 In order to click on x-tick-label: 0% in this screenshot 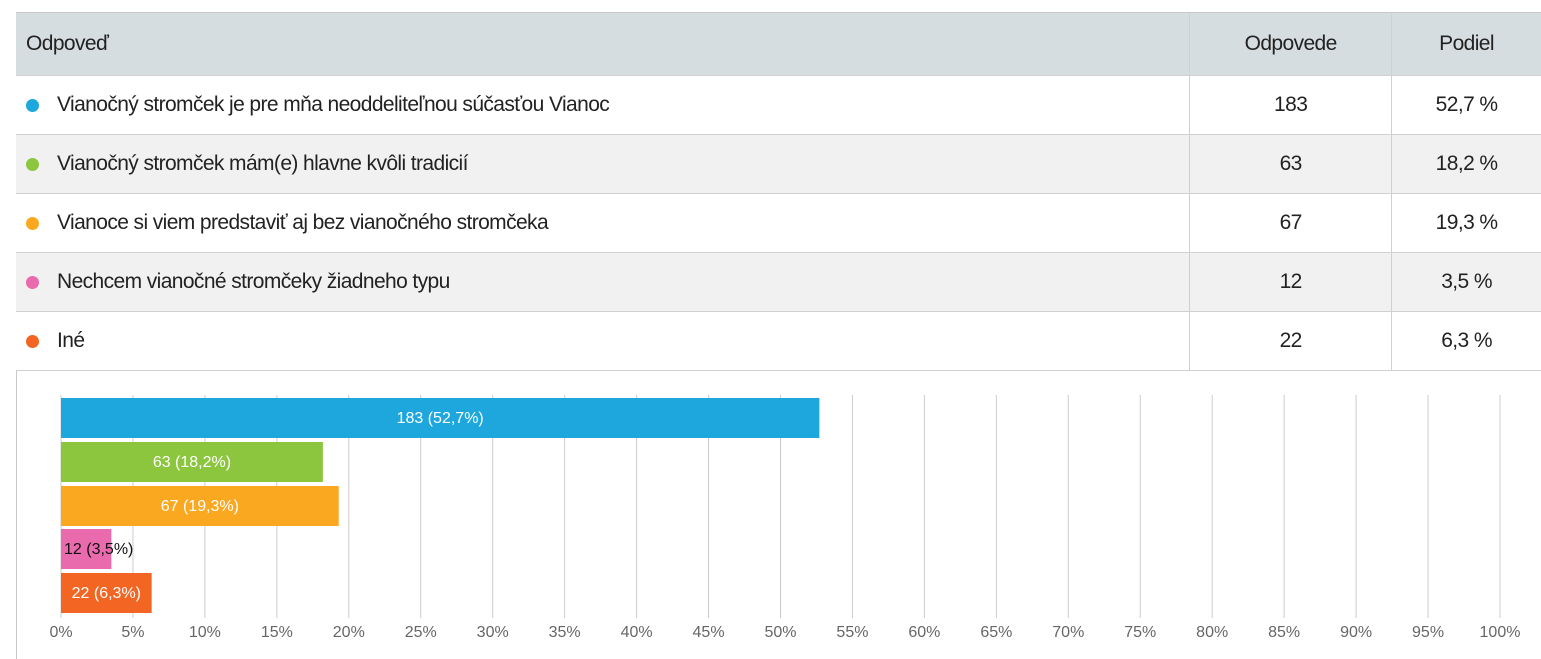, I will do `click(60, 632)`.